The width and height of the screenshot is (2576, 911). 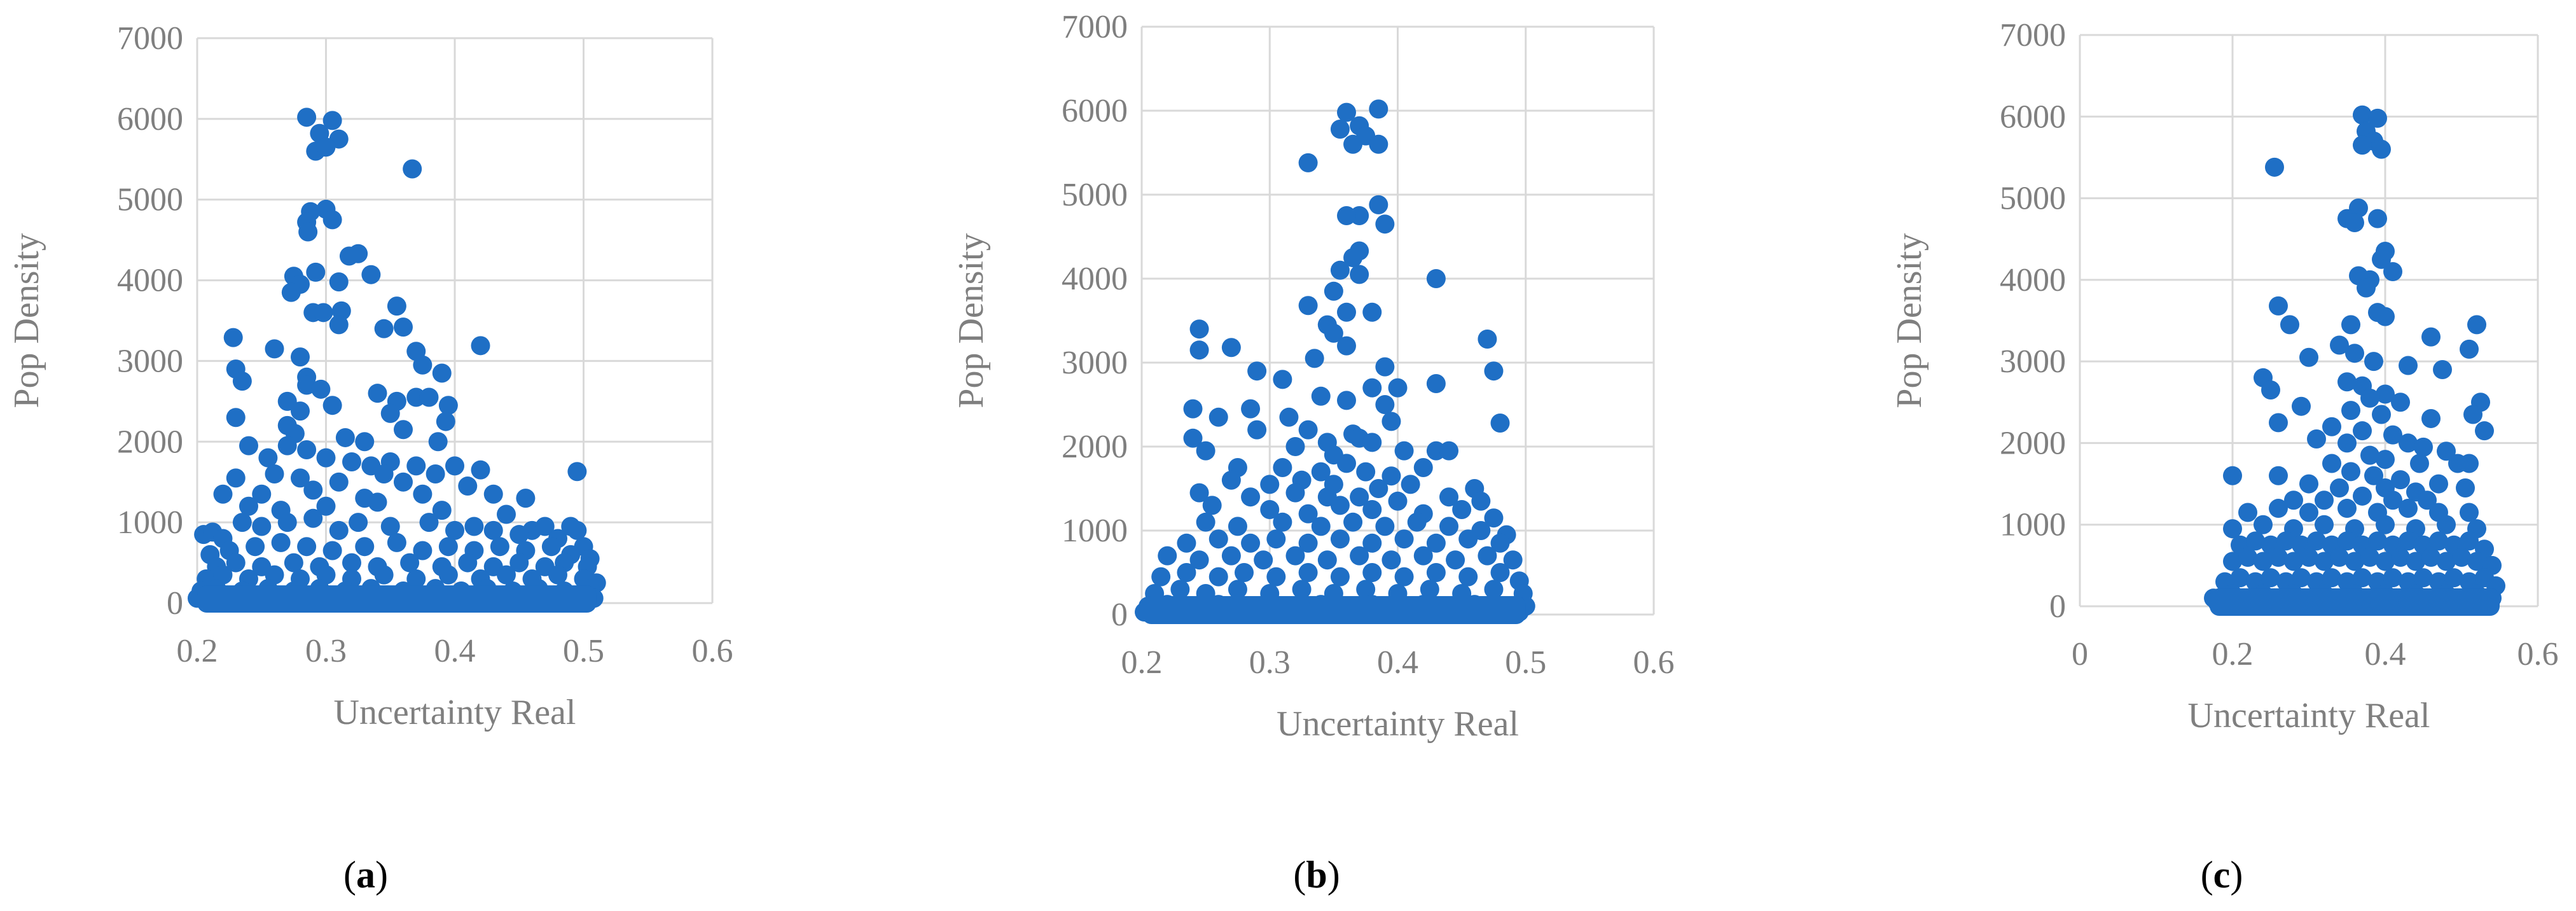 What do you see at coordinates (1270, 662) in the screenshot?
I see `x-tick-label: 0.3` at bounding box center [1270, 662].